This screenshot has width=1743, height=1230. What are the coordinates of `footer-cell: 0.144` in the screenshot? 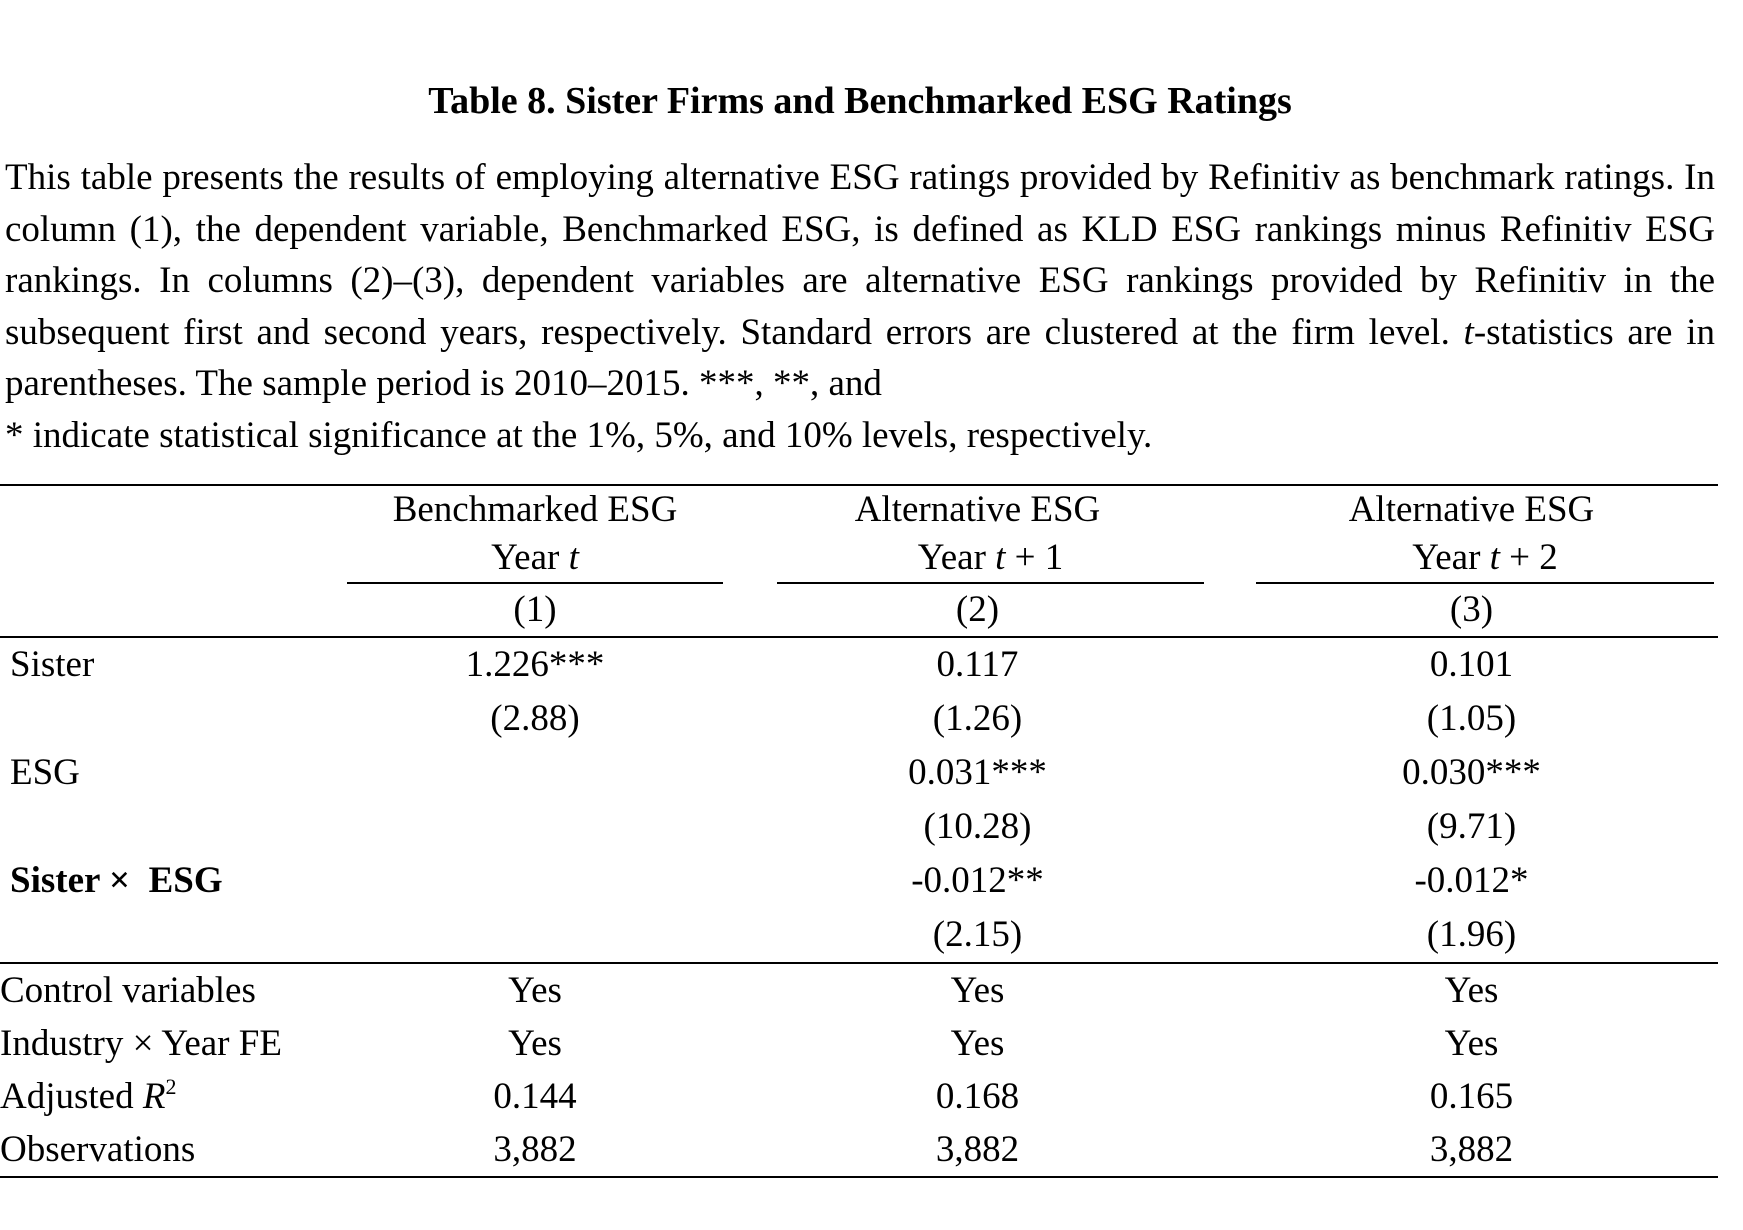 It's located at (535, 1096).